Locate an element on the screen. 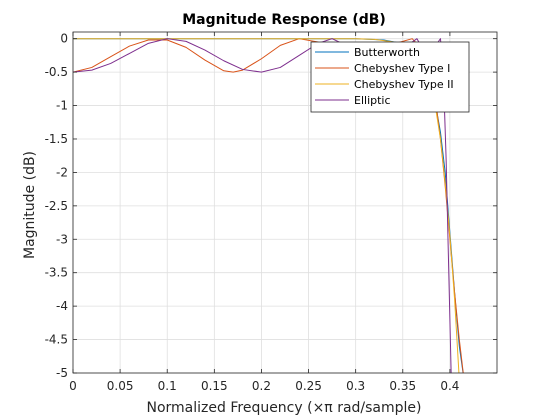 The height and width of the screenshot is (420, 560). x-tick-label: 0.25 is located at coordinates (308, 386).